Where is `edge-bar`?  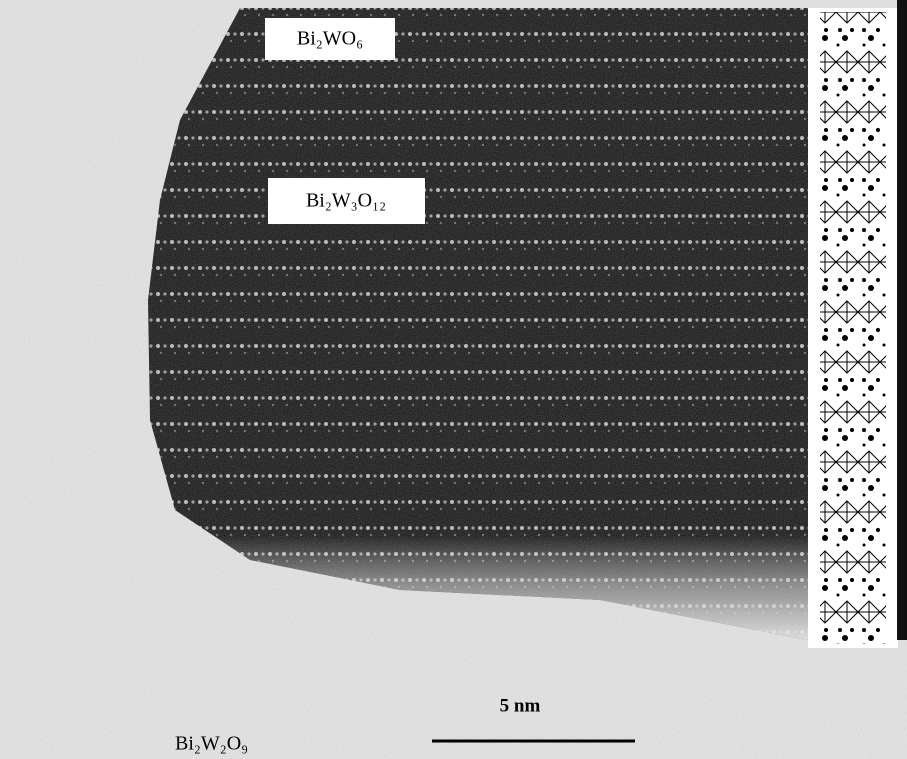 edge-bar is located at coordinates (902, 320).